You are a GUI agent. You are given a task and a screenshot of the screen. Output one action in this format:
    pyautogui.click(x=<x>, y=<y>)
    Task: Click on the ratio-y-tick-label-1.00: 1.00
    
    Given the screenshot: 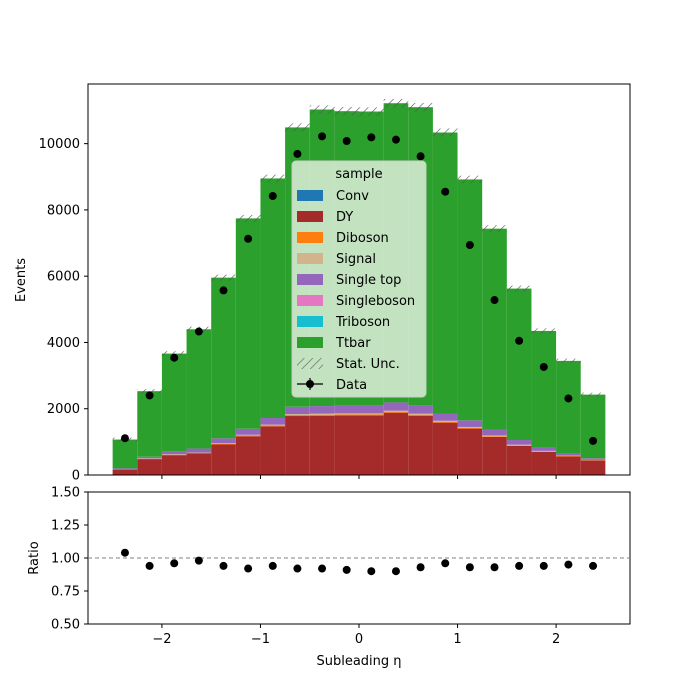 What is the action you would take?
    pyautogui.click(x=65, y=559)
    